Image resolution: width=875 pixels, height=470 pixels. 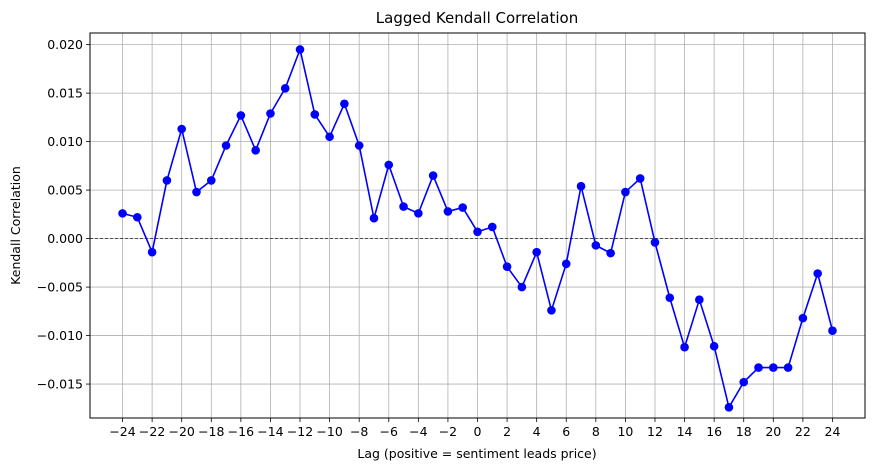 I want to click on x-tick-label: 10, so click(x=625, y=431).